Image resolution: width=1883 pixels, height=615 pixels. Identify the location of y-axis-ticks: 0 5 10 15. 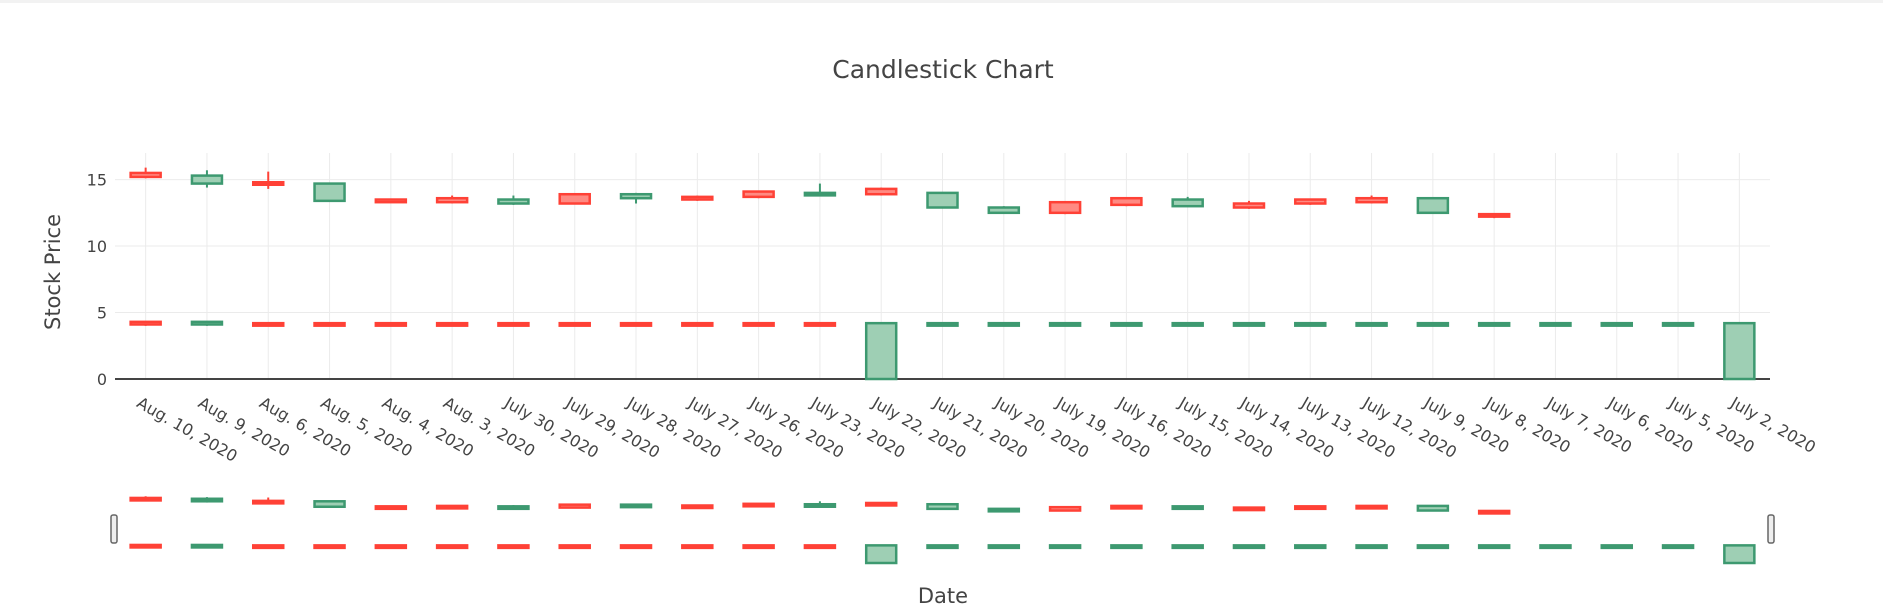
(97, 280).